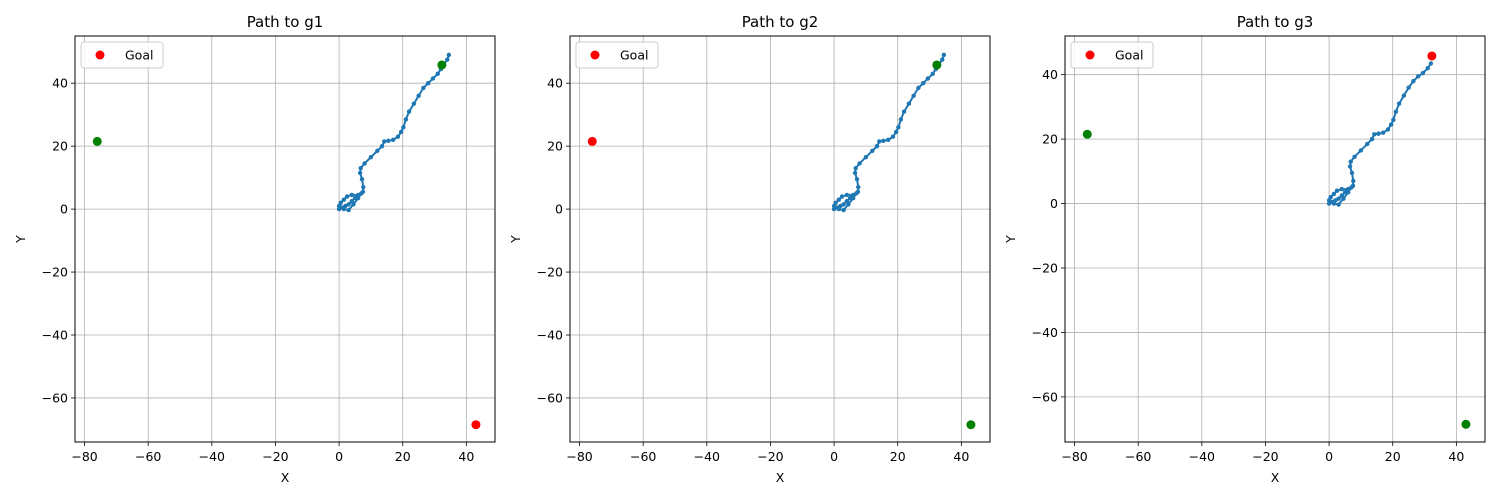 Image resolution: width=1500 pixels, height=500 pixels. I want to click on chart-3-x-tick-label: −40, so click(1202, 456).